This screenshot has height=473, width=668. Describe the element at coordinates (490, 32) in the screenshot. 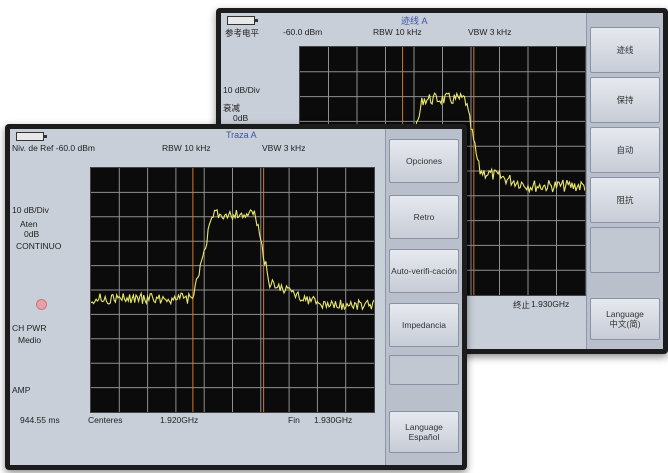

I see `back-vbw: VBW 3 kHz` at that location.